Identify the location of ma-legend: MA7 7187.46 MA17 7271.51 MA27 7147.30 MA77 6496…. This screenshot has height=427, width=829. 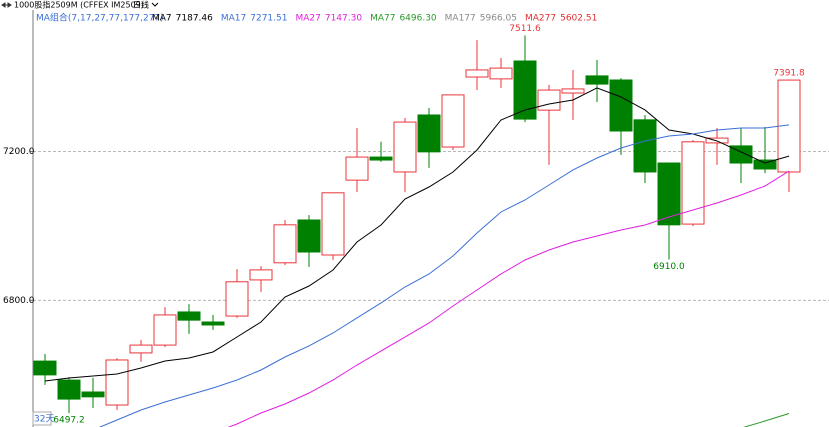
(374, 19).